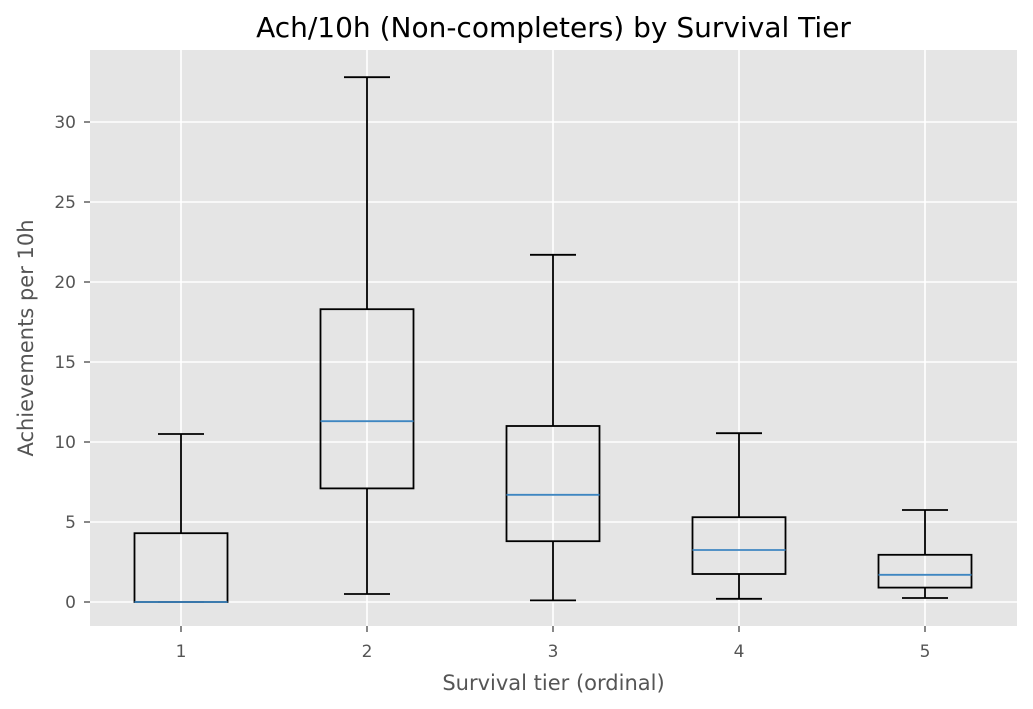 This screenshot has height=709, width=1033. I want to click on y-tick-label: 10, so click(65, 443).